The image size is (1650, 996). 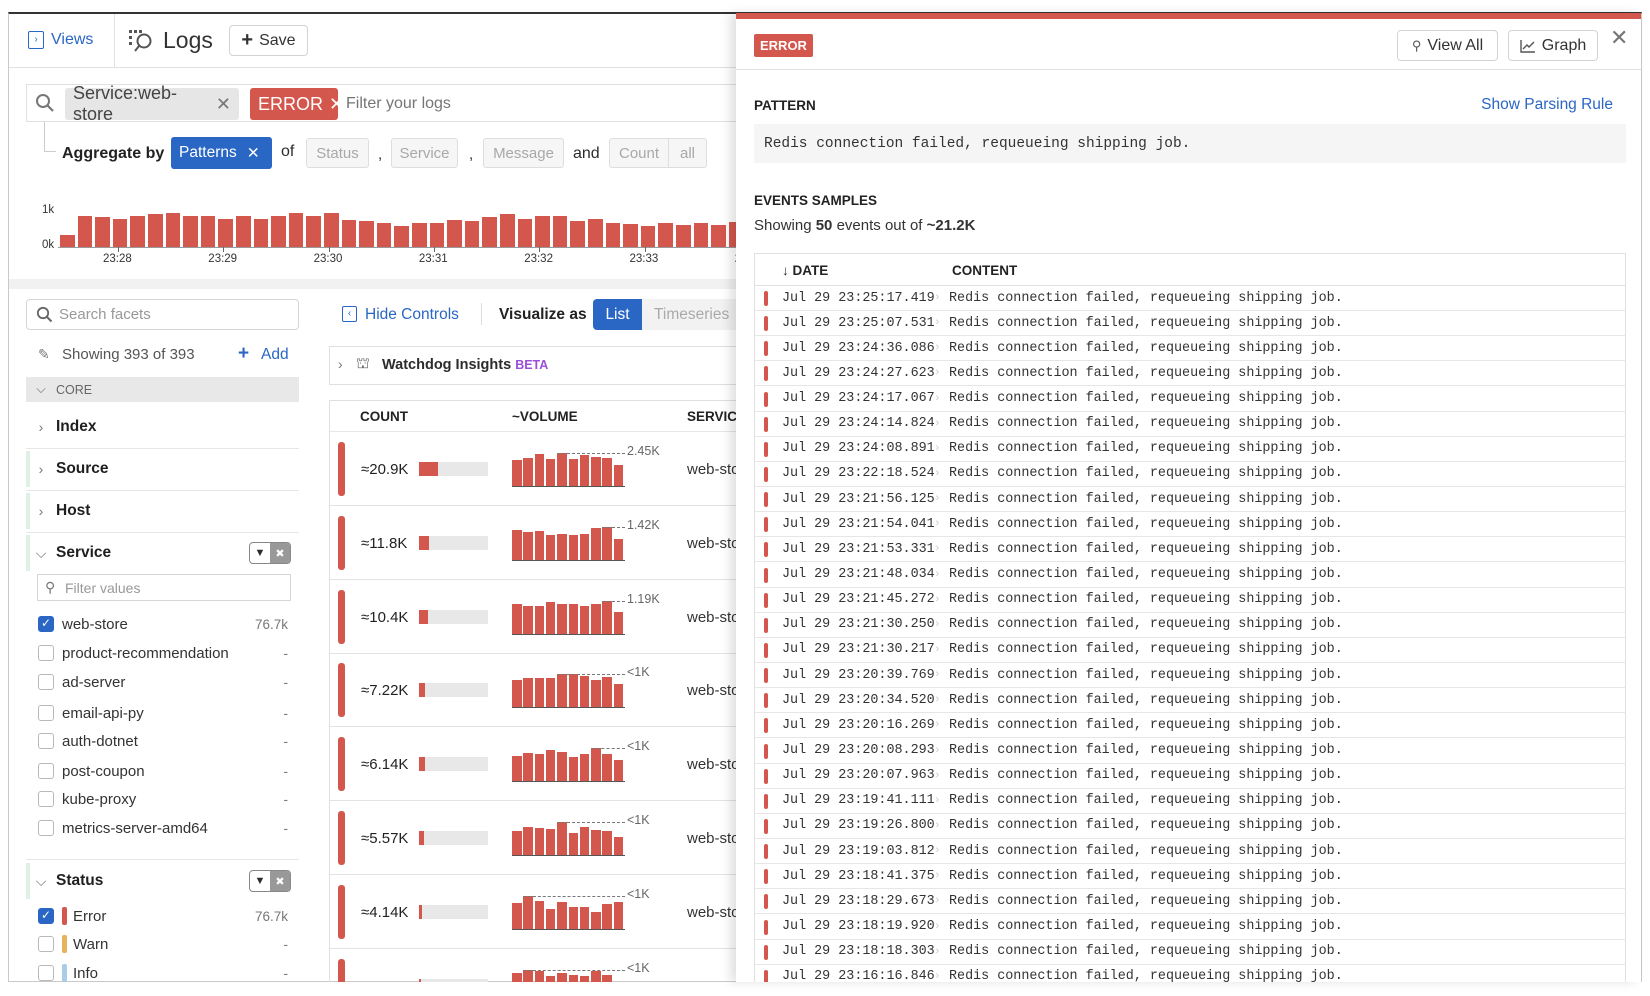 I want to click on search-tag-error: ERROR ✕, so click(x=297, y=104).